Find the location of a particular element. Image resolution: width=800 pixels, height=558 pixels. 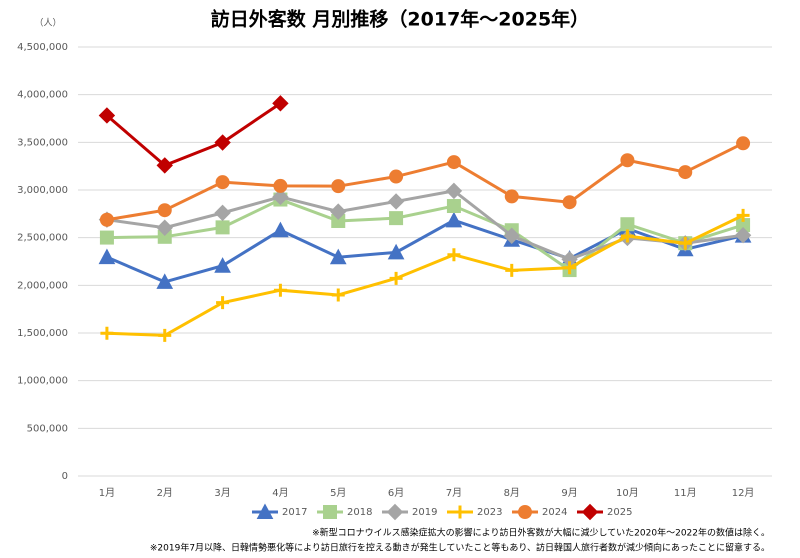

y-tick-label: 4,000,000 is located at coordinates (42, 95).